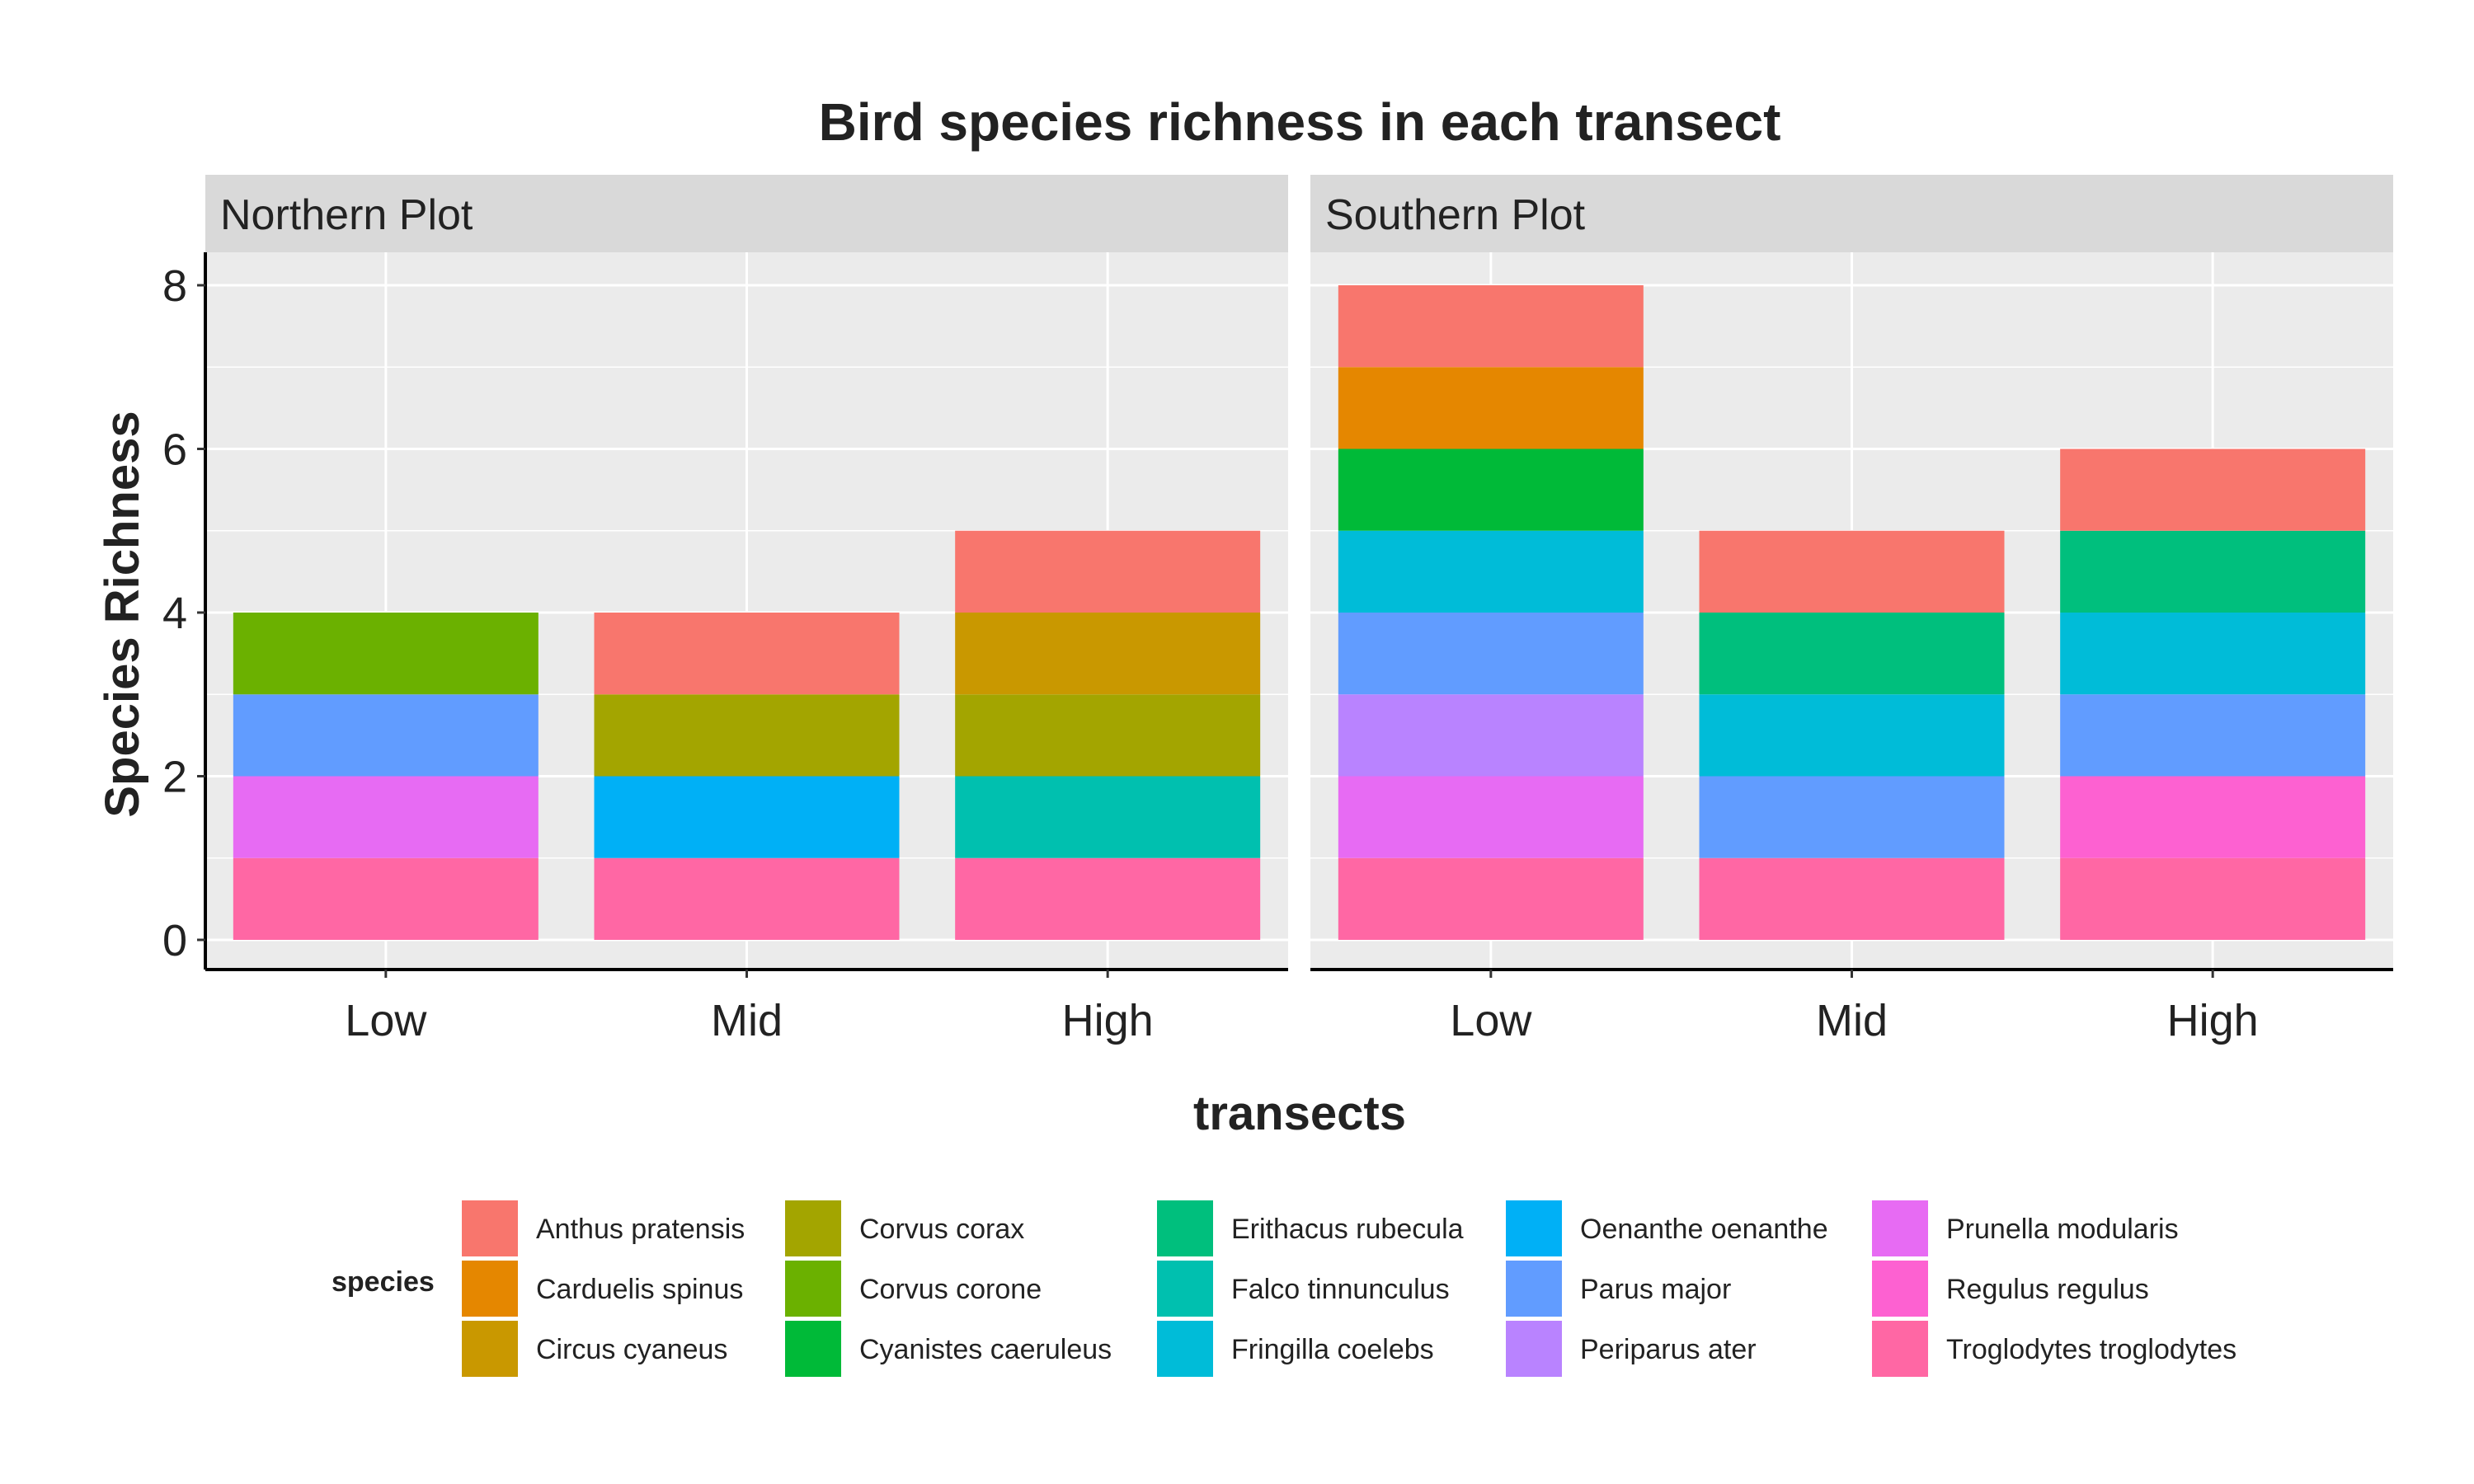 The height and width of the screenshot is (1484, 2474). What do you see at coordinates (1668, 1349) in the screenshot?
I see `legend-label: Periparus ater` at bounding box center [1668, 1349].